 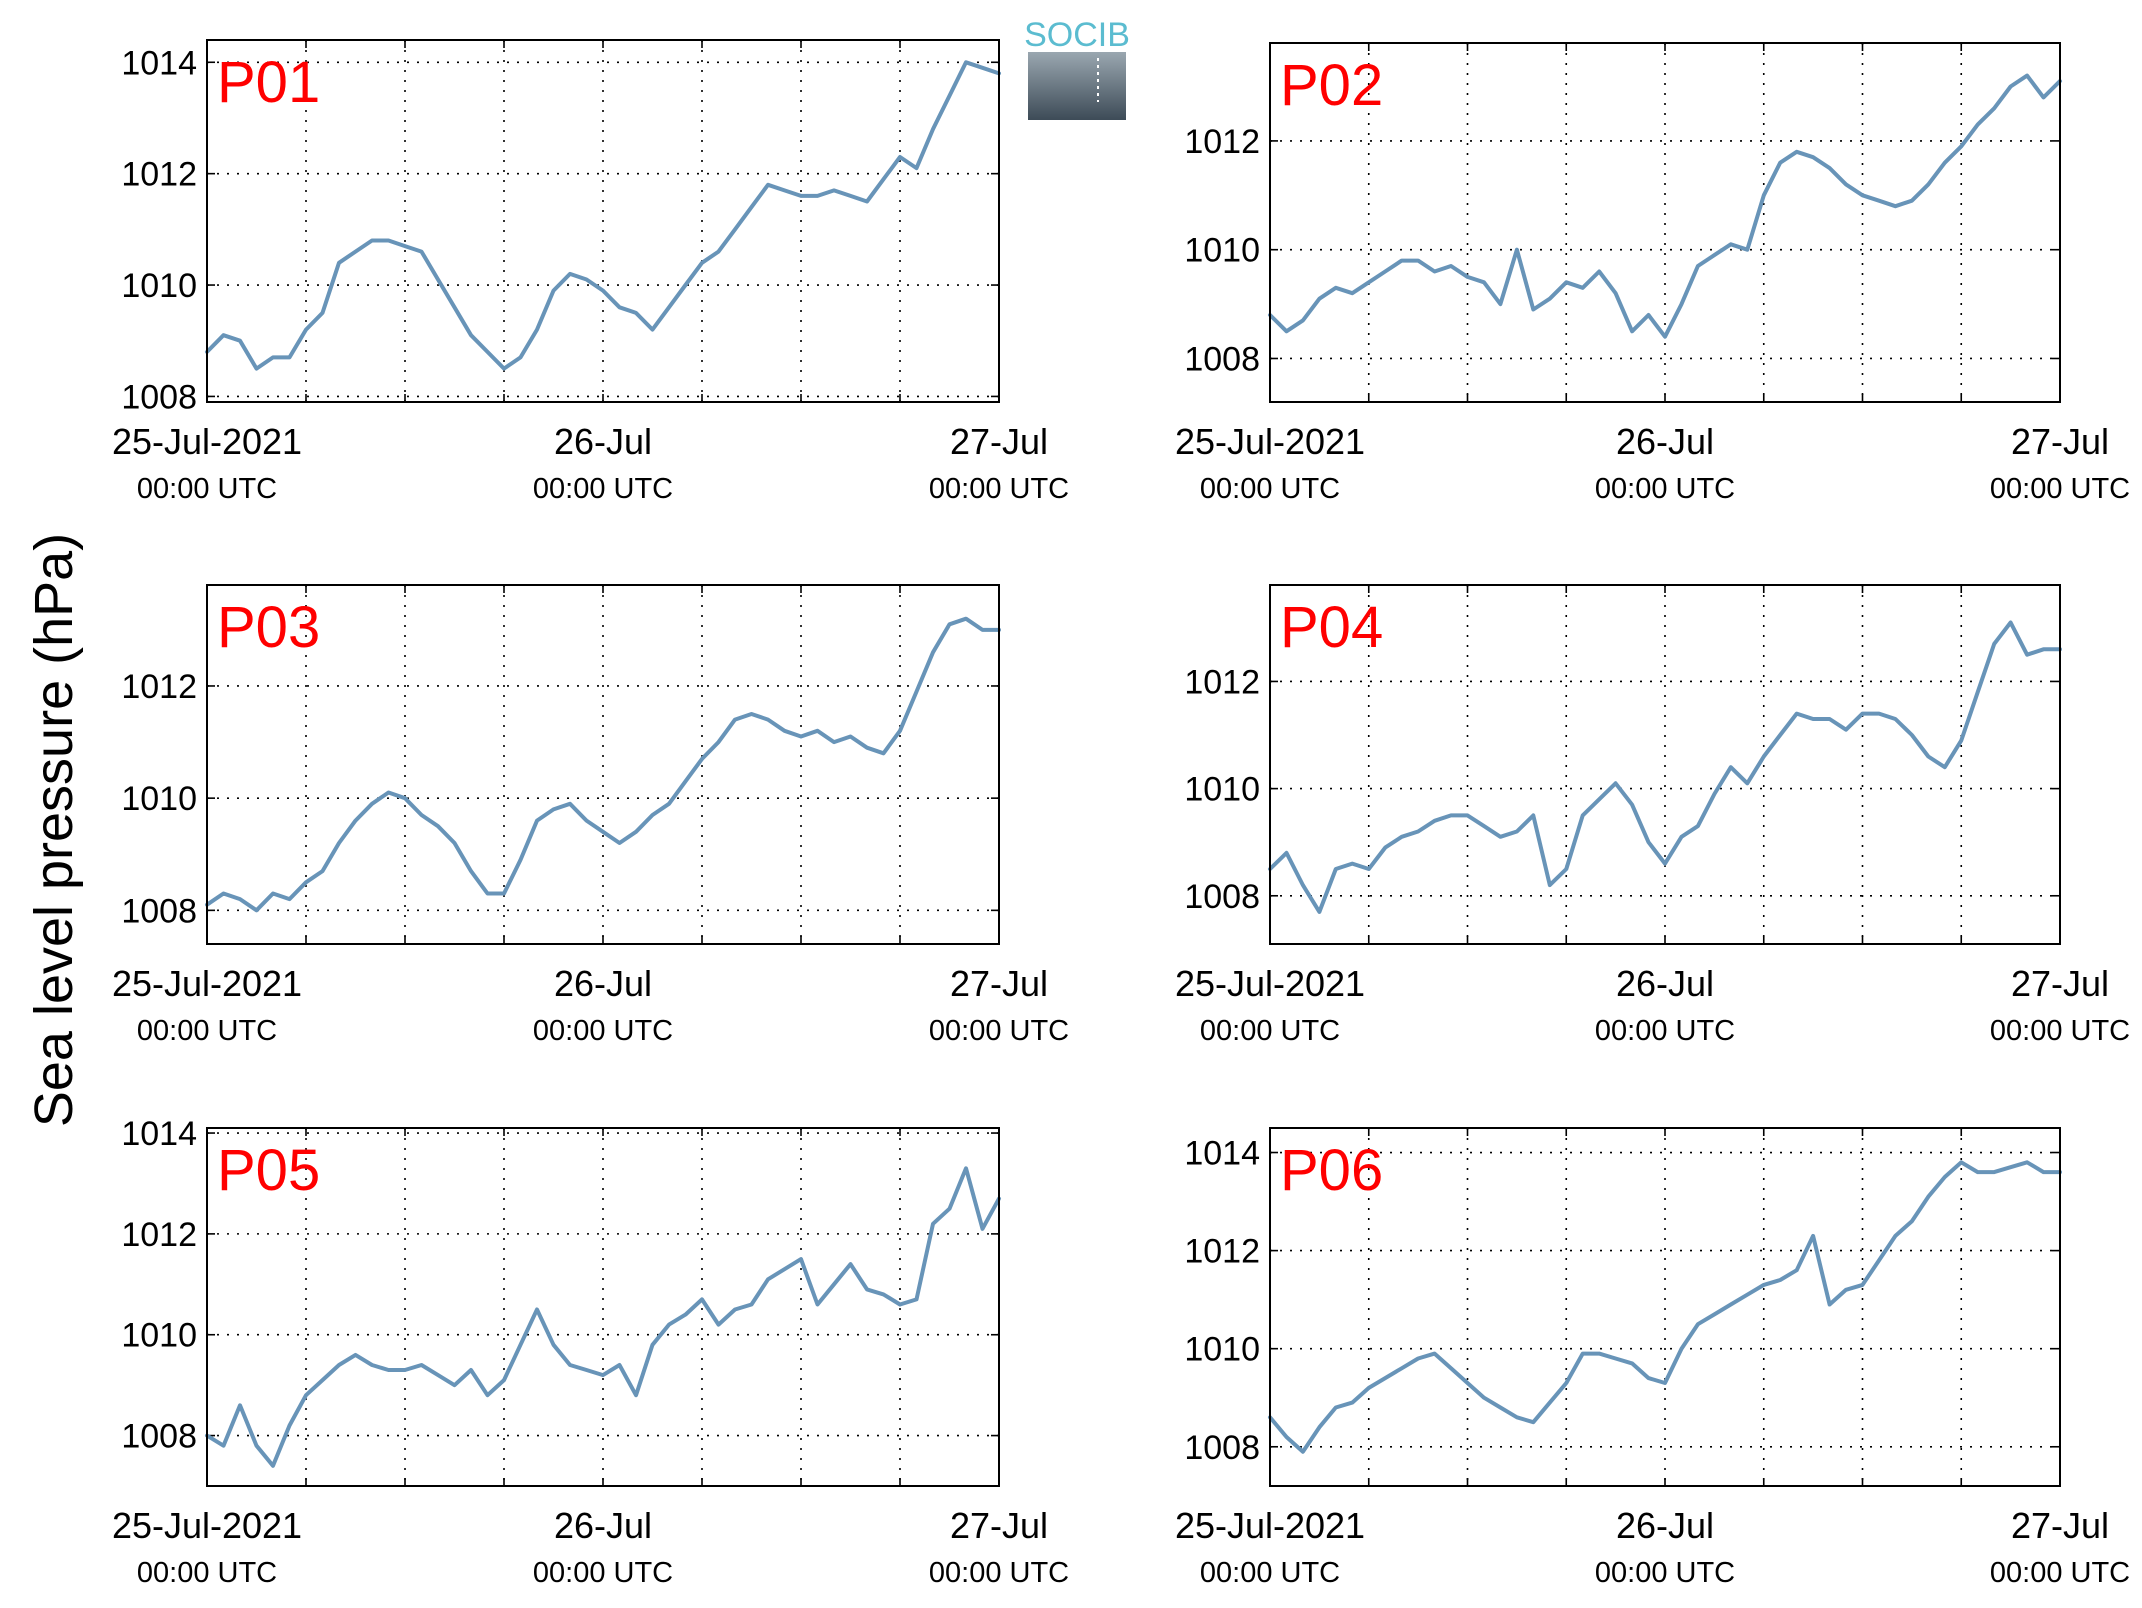 What do you see at coordinates (1331, 85) in the screenshot?
I see `panel-label: P02` at bounding box center [1331, 85].